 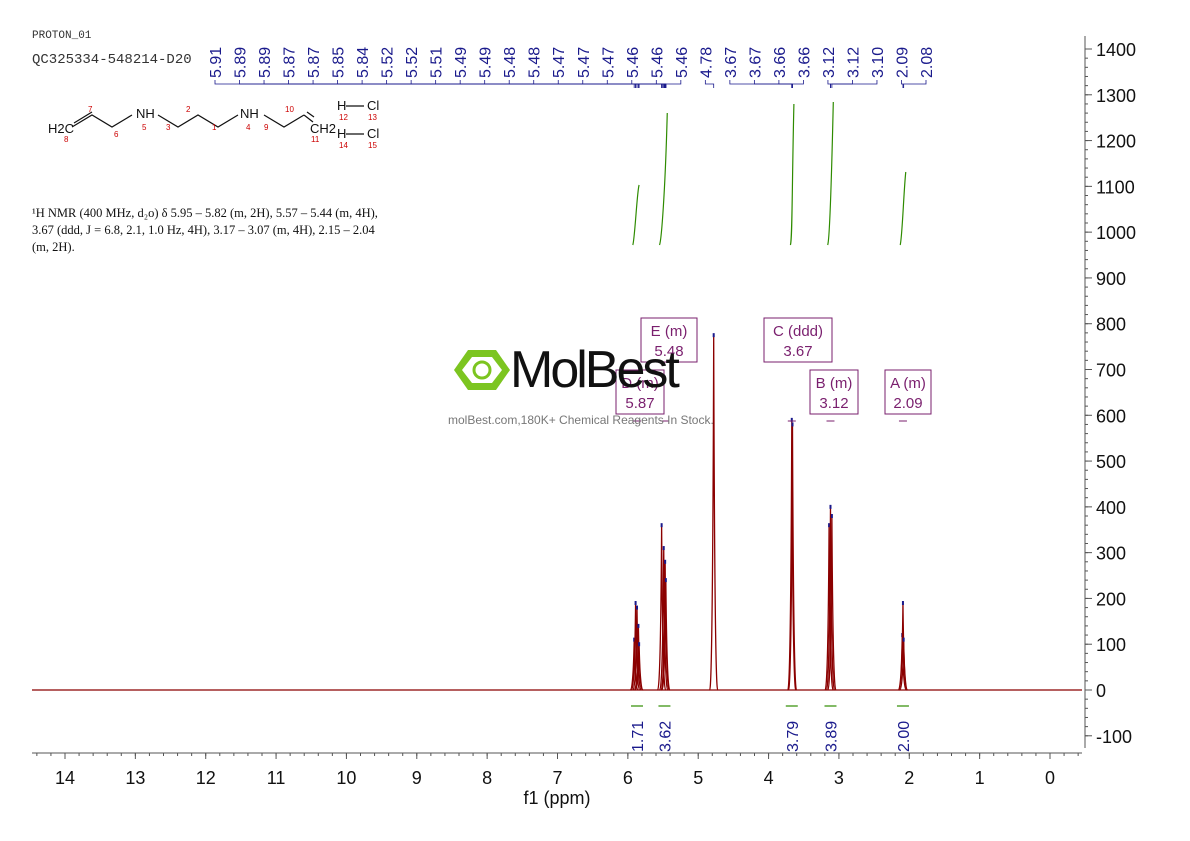 What do you see at coordinates (668, 351) in the screenshot?
I see `multiplet-shift: 5.48` at bounding box center [668, 351].